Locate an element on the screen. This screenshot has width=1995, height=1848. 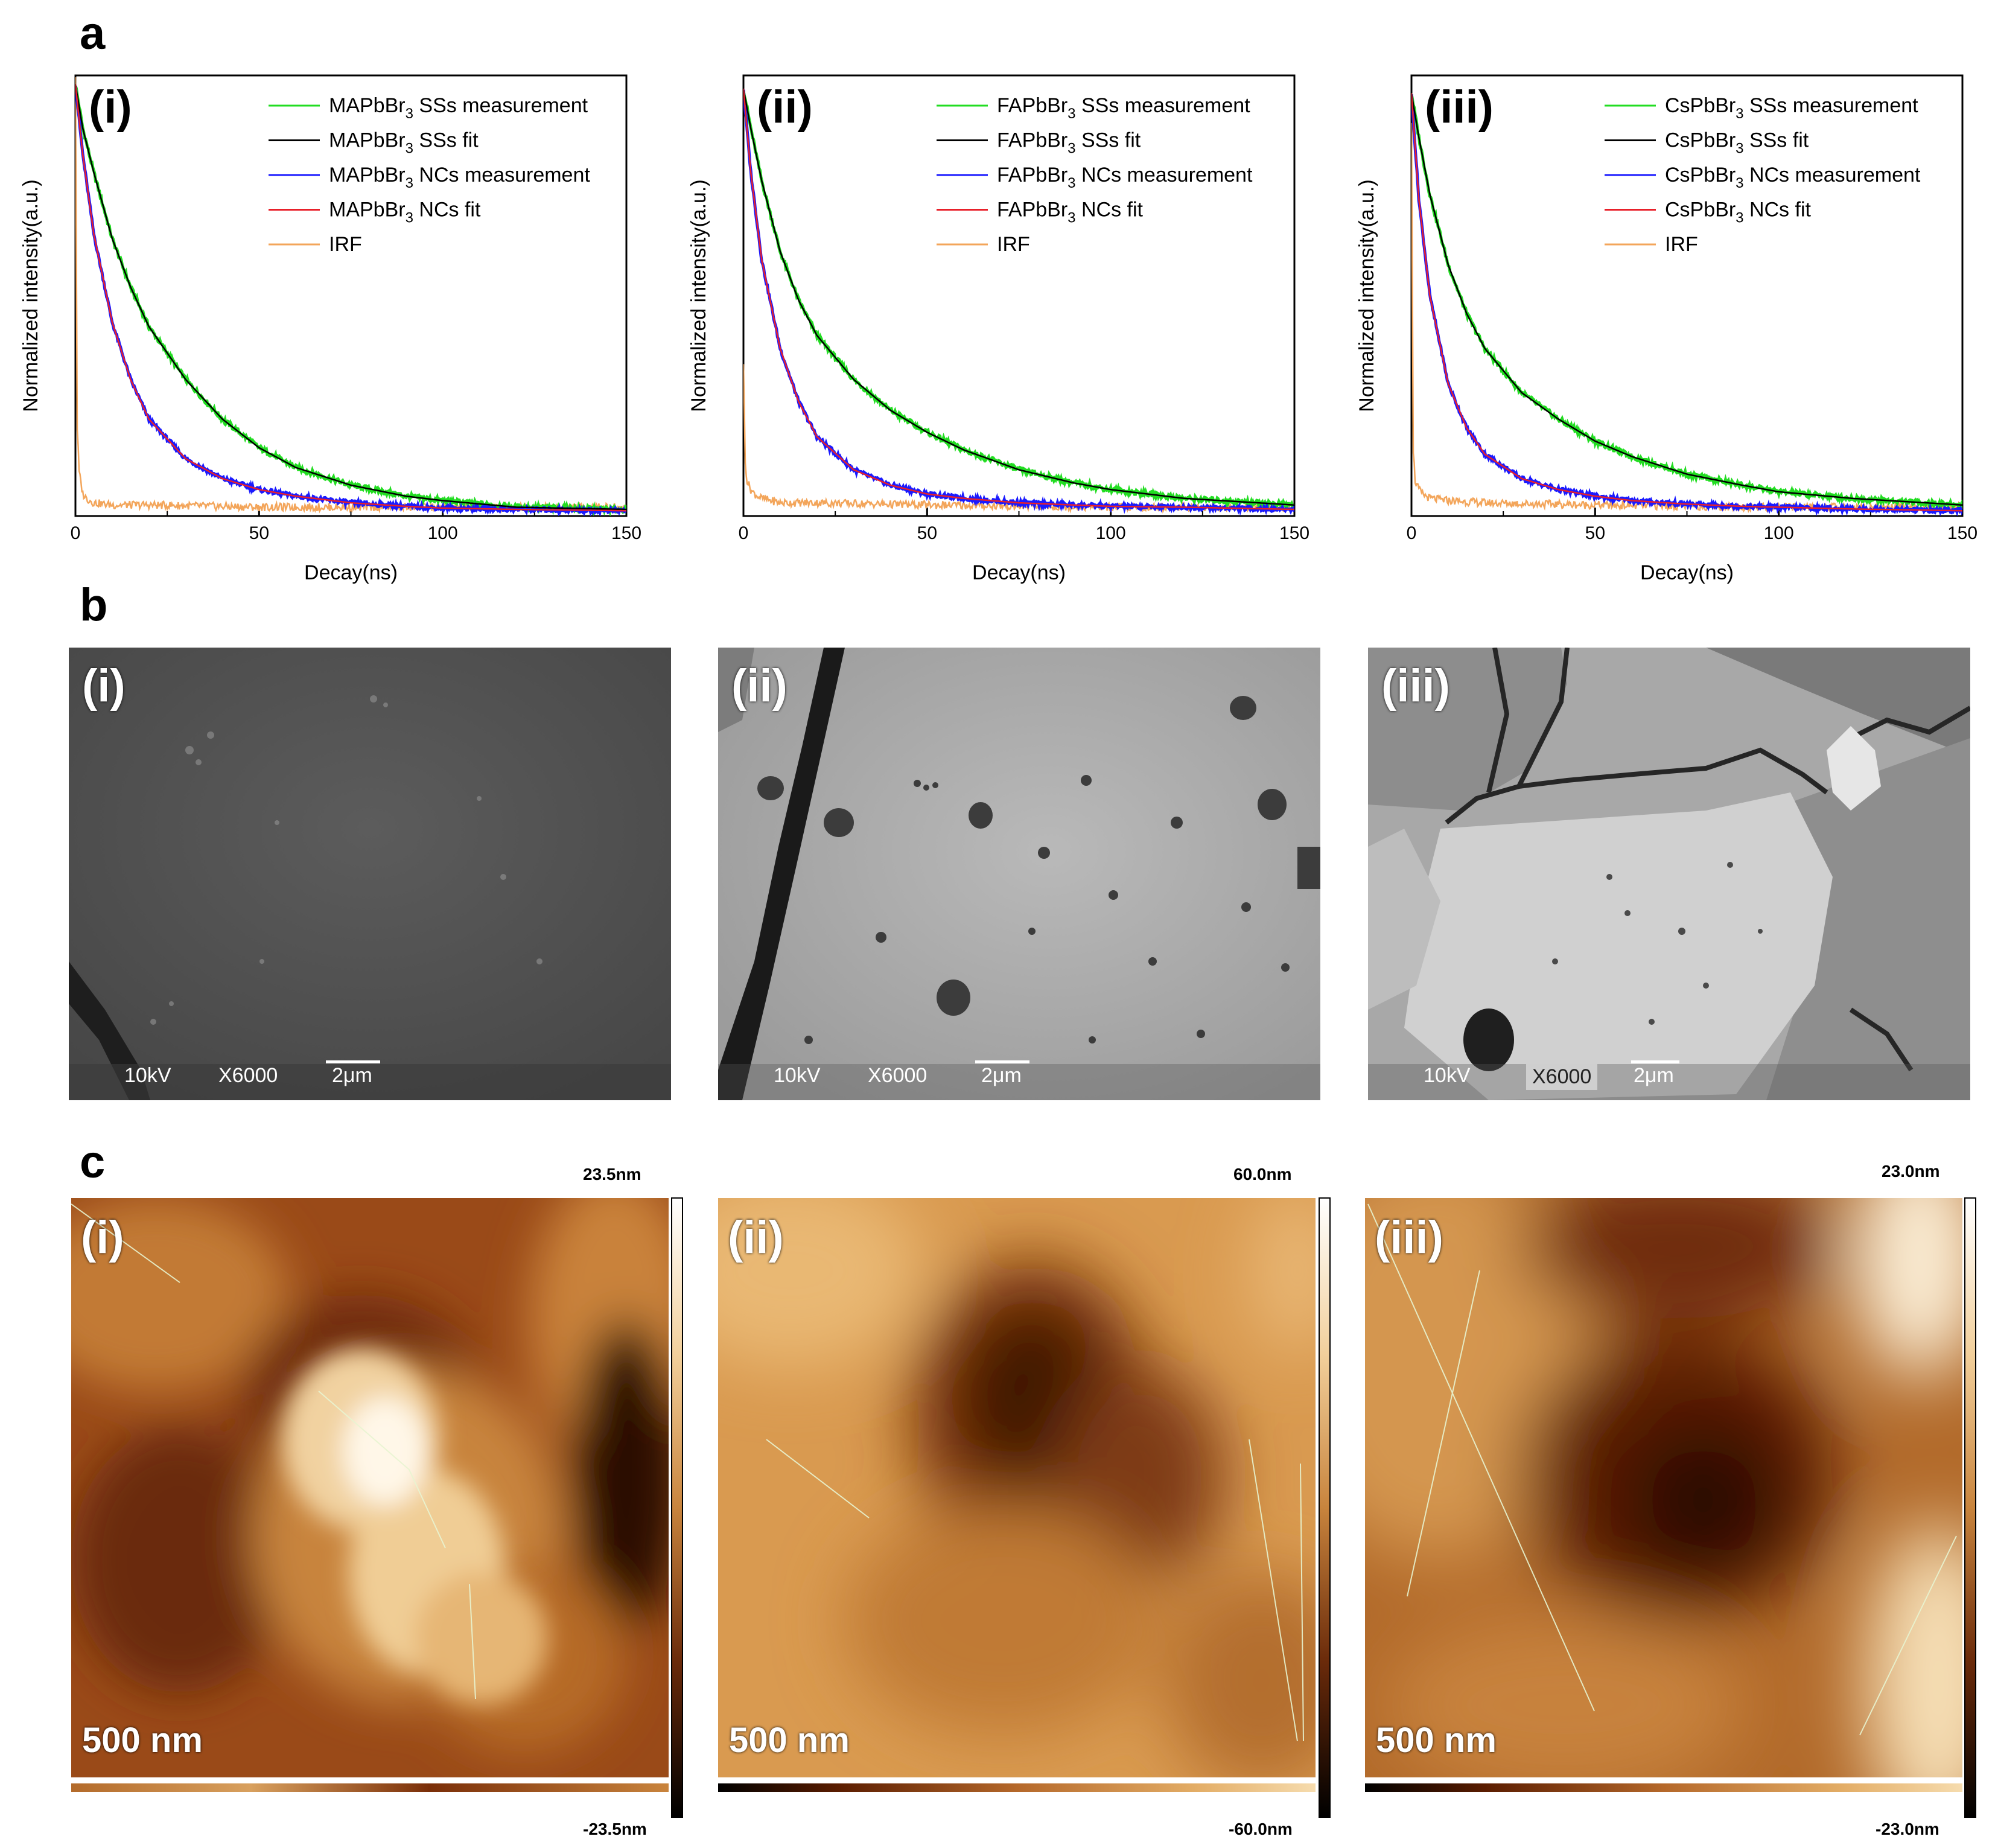
afm-colorbar-min: -23.0nm is located at coordinates (1907, 1829).